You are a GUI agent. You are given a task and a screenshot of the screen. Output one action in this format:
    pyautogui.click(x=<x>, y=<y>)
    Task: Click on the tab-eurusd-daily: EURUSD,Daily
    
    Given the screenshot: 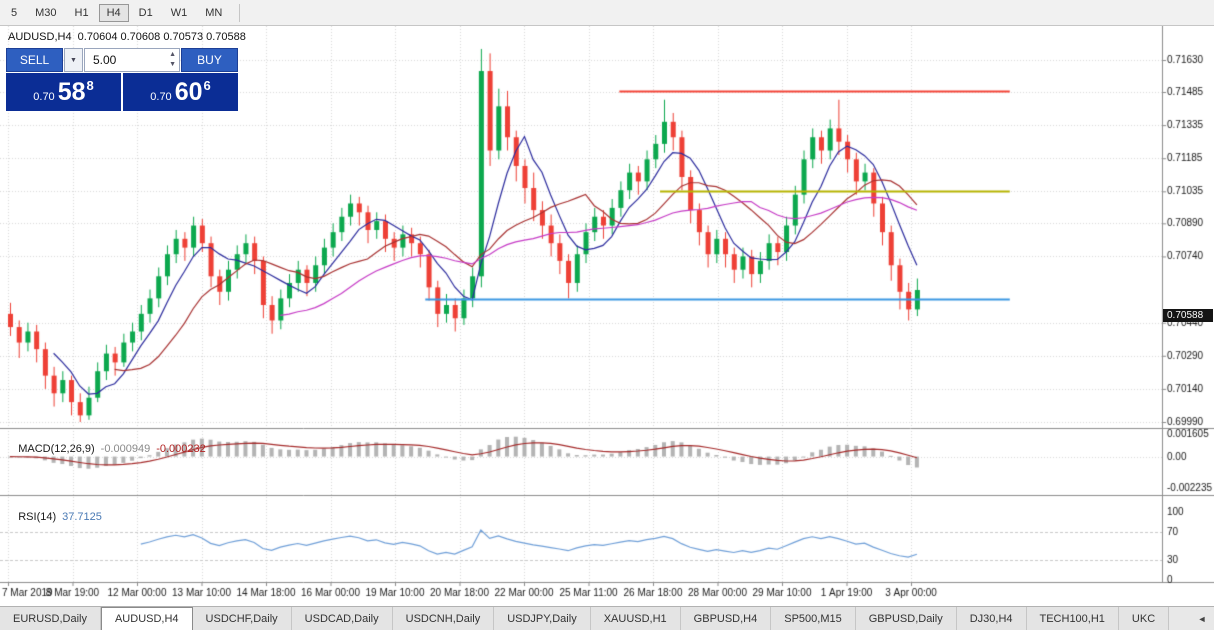 What is the action you would take?
    pyautogui.click(x=50, y=618)
    